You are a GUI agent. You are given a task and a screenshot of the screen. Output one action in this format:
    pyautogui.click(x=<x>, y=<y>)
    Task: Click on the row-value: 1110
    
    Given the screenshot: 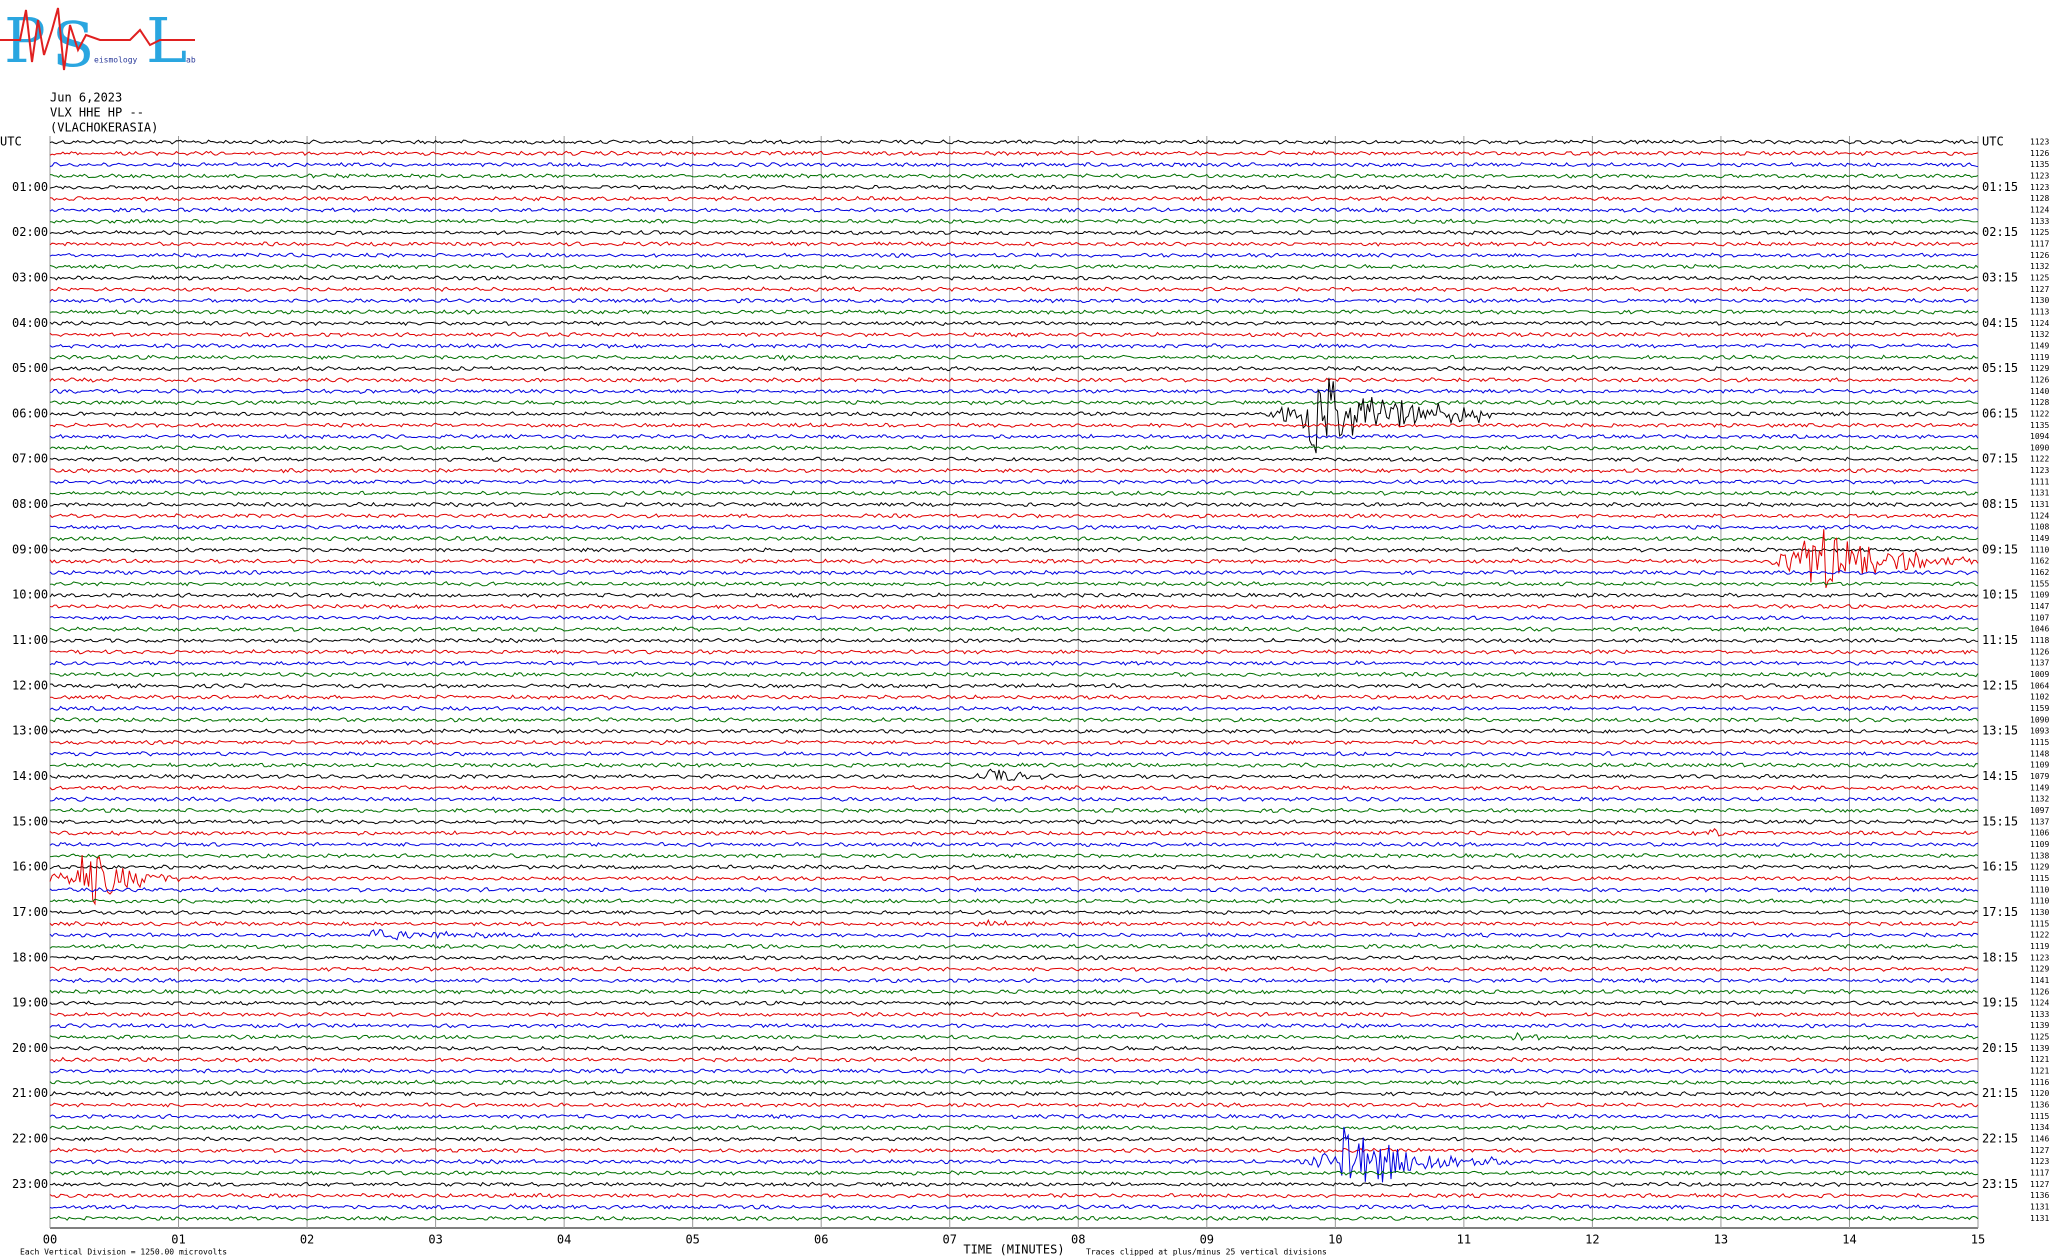 What is the action you would take?
    pyautogui.click(x=2039, y=901)
    